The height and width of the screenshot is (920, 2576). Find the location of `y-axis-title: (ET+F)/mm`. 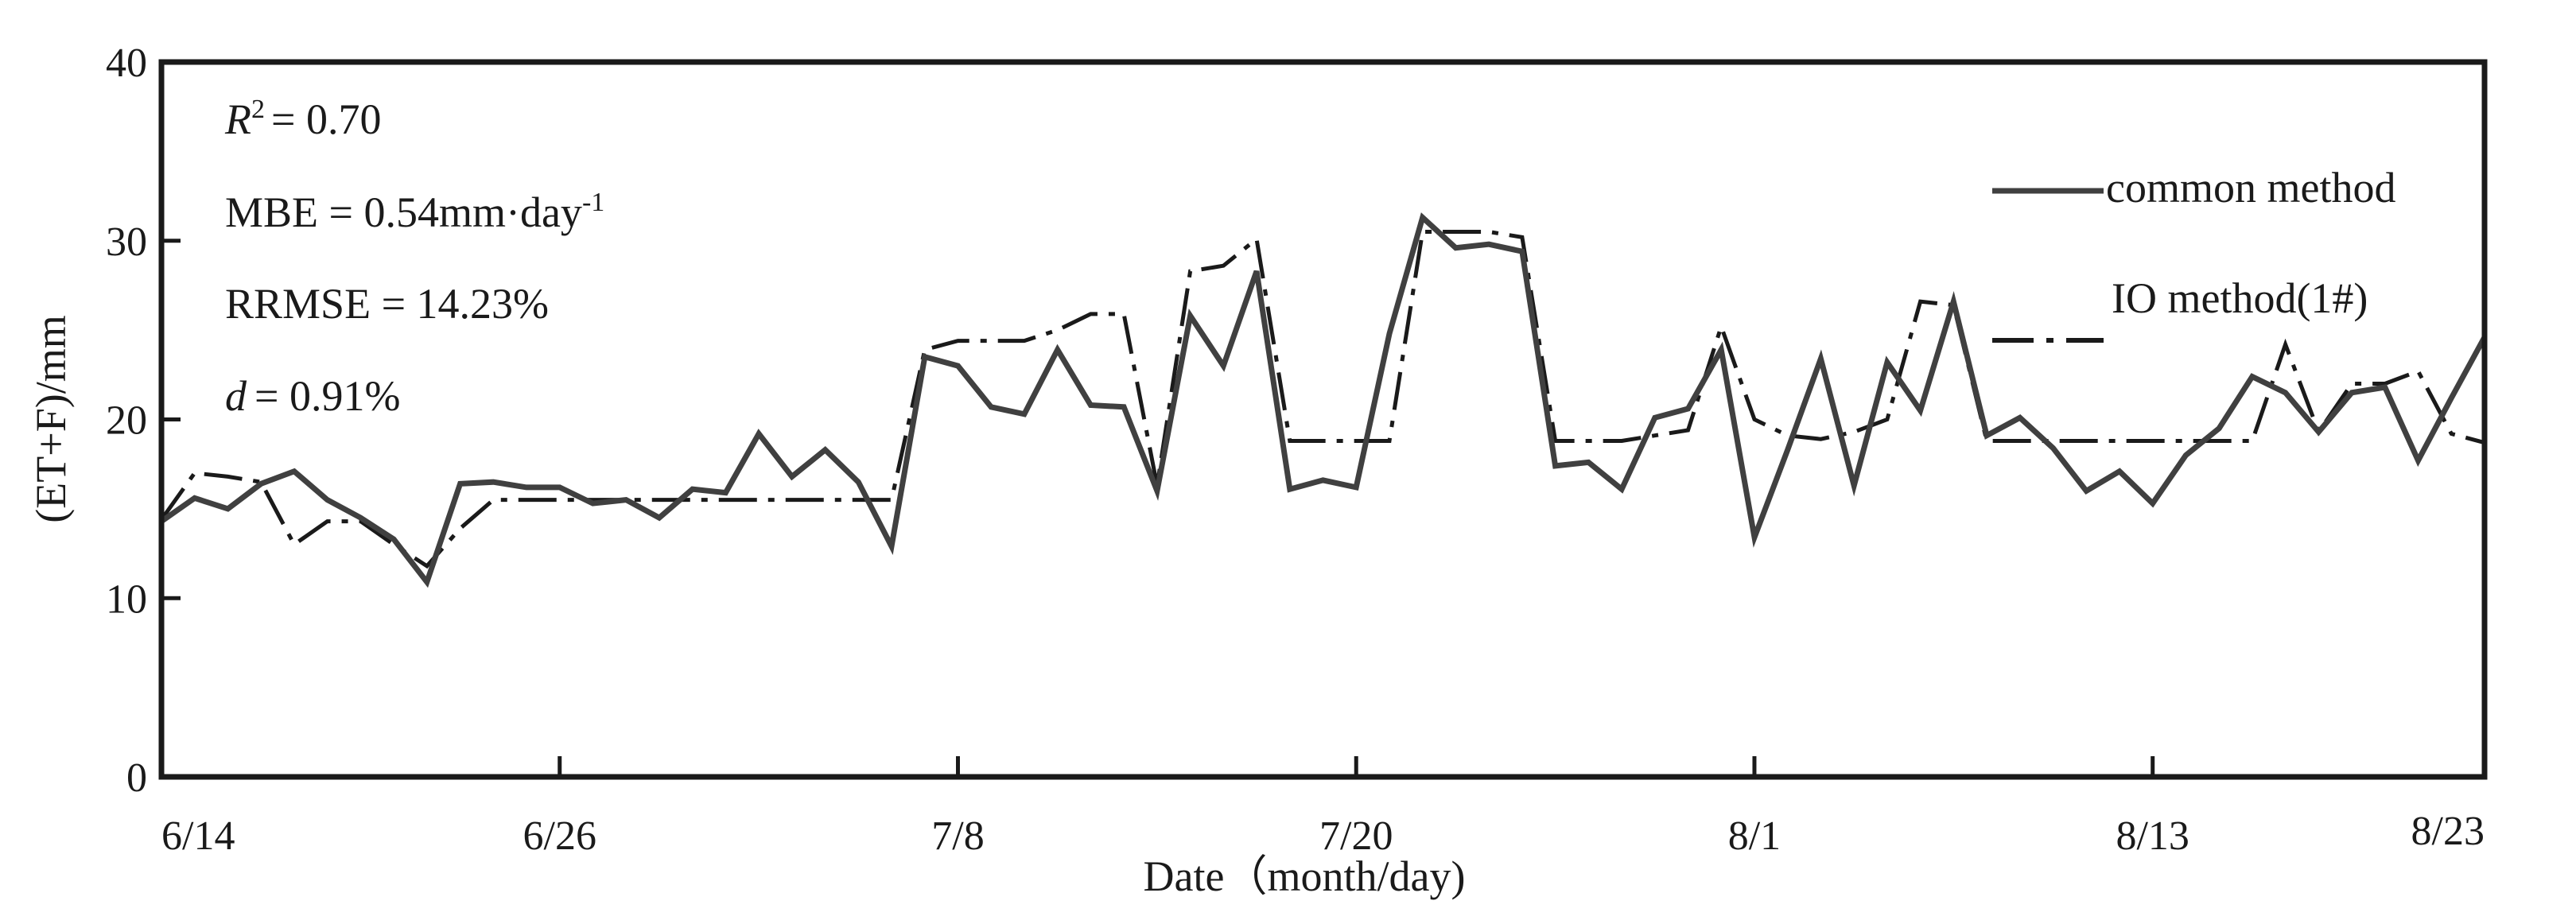

y-axis-title: (ET+F)/mm is located at coordinates (51, 418).